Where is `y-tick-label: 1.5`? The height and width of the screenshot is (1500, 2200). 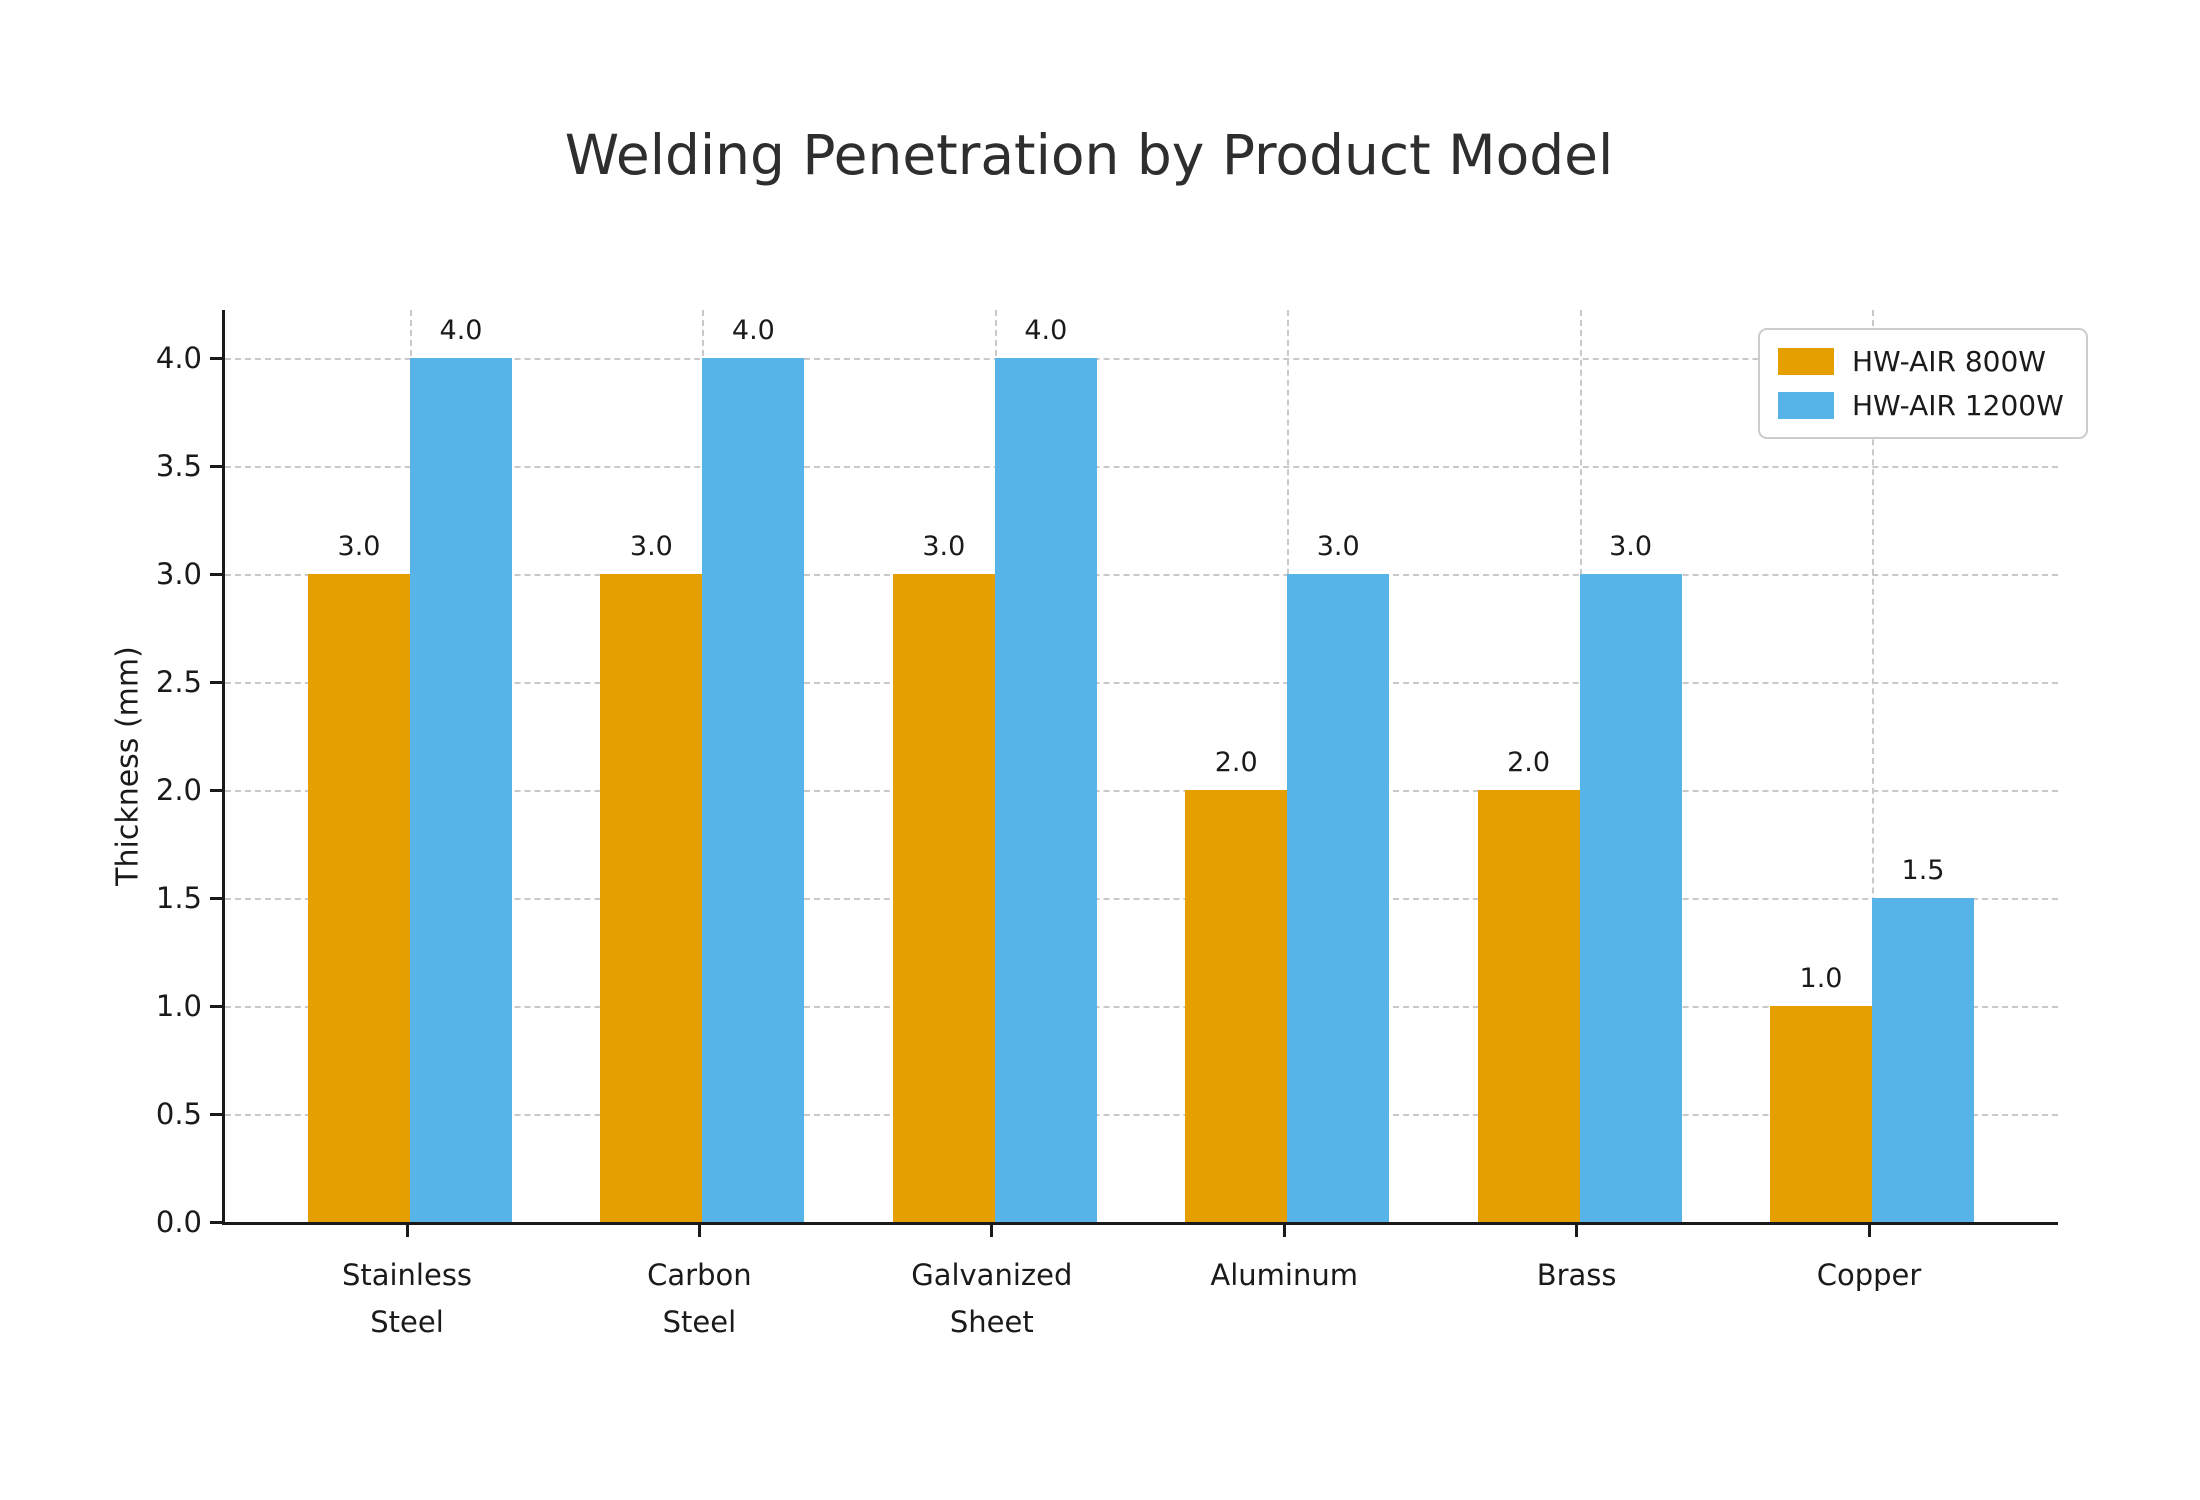
y-tick-label: 1.5 is located at coordinates (178, 898).